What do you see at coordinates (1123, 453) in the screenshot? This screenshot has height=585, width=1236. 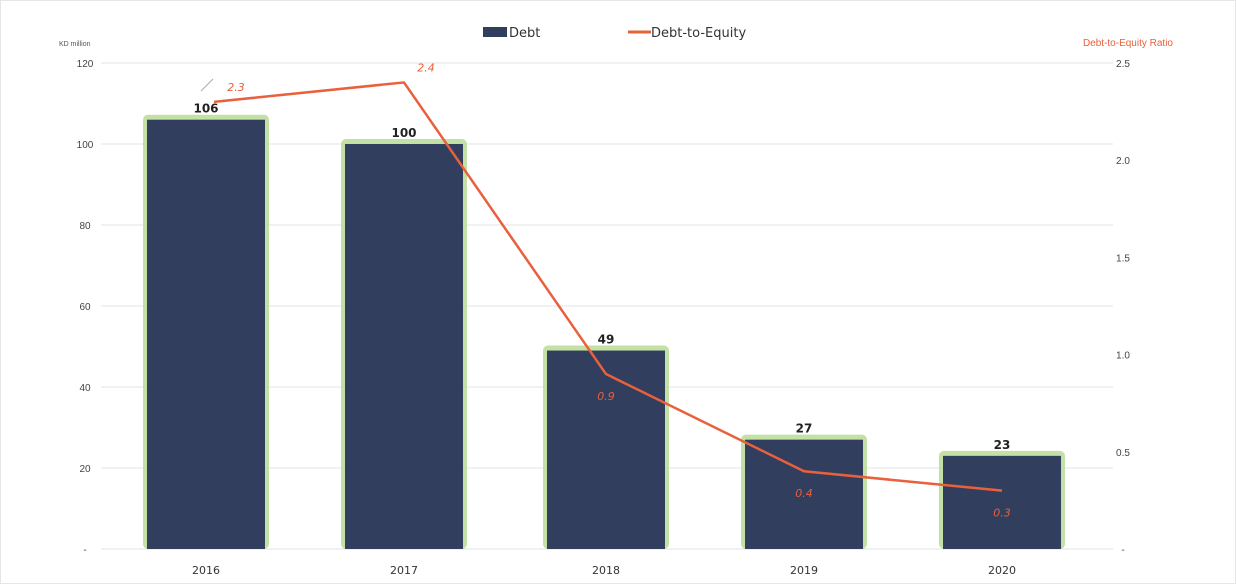 I see `right-tick-label: 0.5` at bounding box center [1123, 453].